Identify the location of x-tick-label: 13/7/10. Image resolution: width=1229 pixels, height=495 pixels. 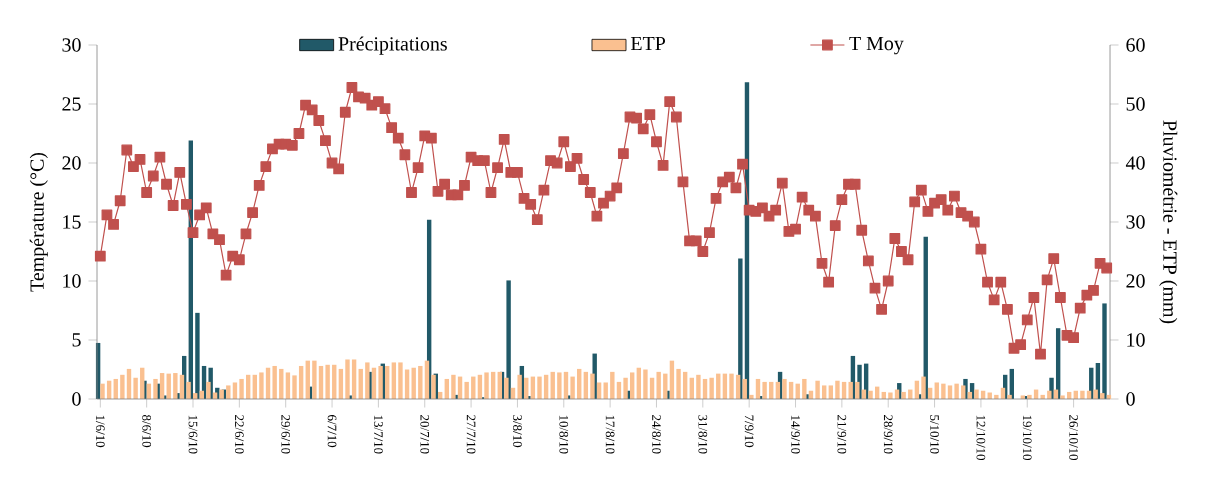
(378, 434).